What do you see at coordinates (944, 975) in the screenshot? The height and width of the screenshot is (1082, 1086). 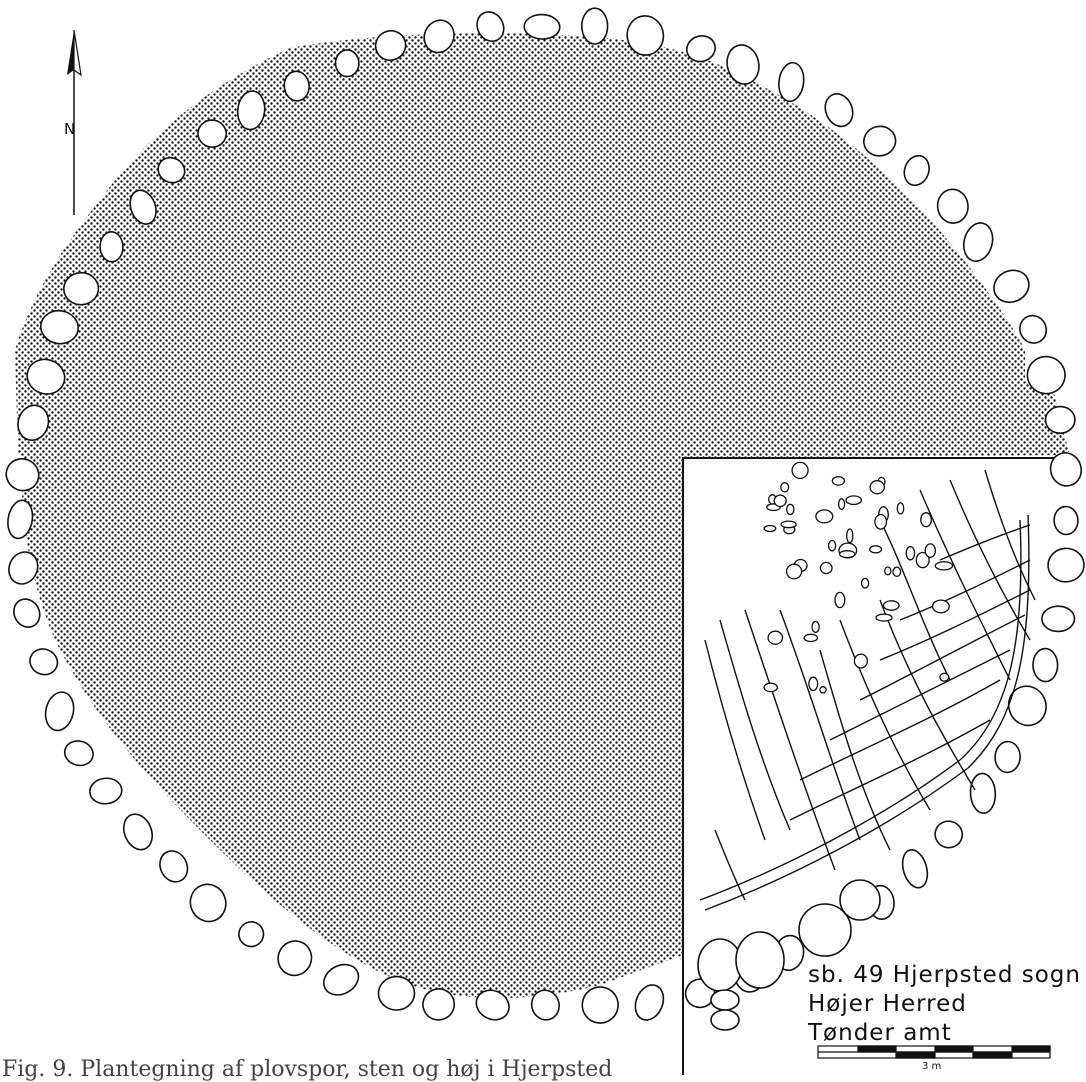 I see `site-label-parish: sb. 49 Hjerpsted sogn` at bounding box center [944, 975].